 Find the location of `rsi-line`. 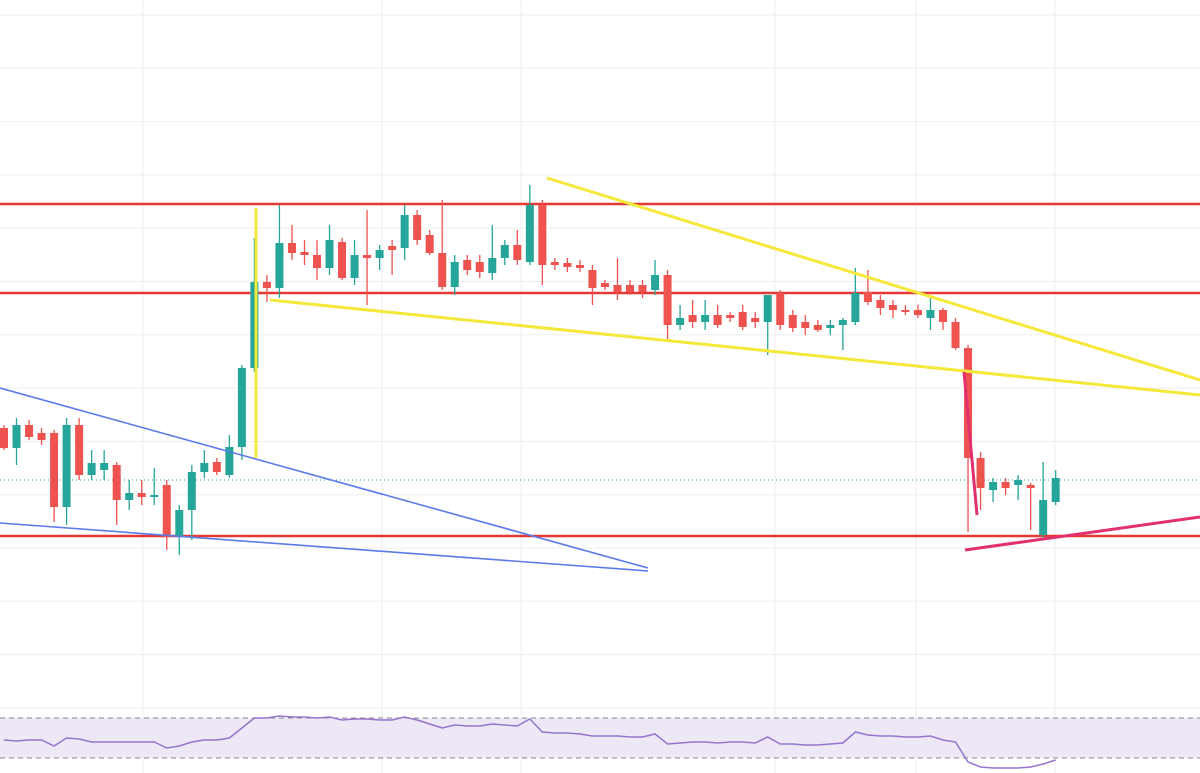

rsi-line is located at coordinates (529, 742).